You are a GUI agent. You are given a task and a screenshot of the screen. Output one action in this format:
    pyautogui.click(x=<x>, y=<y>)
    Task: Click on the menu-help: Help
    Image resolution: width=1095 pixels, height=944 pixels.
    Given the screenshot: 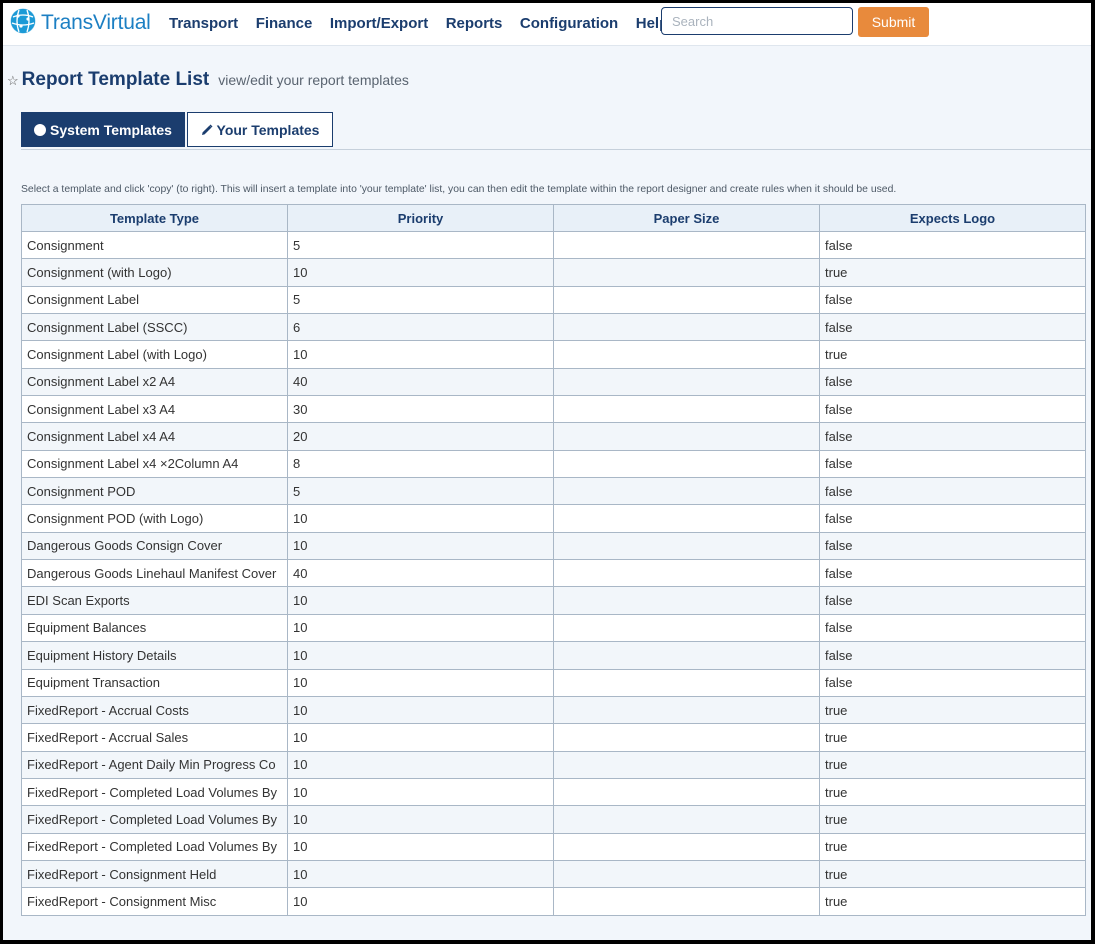 What is the action you would take?
    pyautogui.click(x=652, y=23)
    